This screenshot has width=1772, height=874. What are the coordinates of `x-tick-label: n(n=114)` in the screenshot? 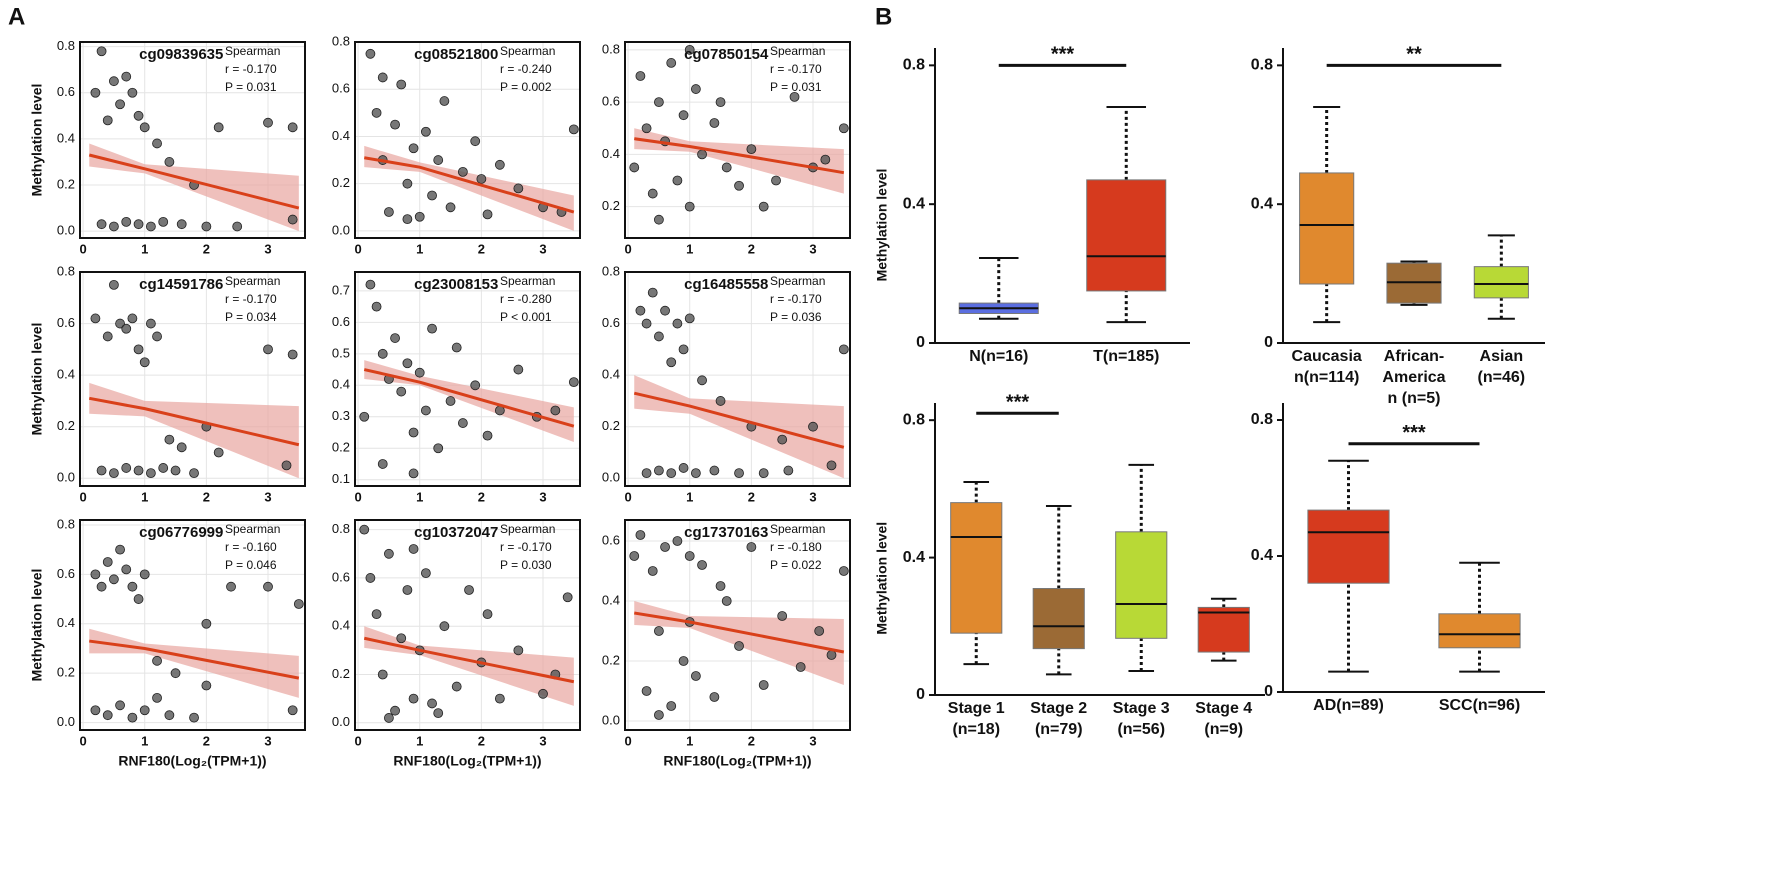 It's located at (1326, 377).